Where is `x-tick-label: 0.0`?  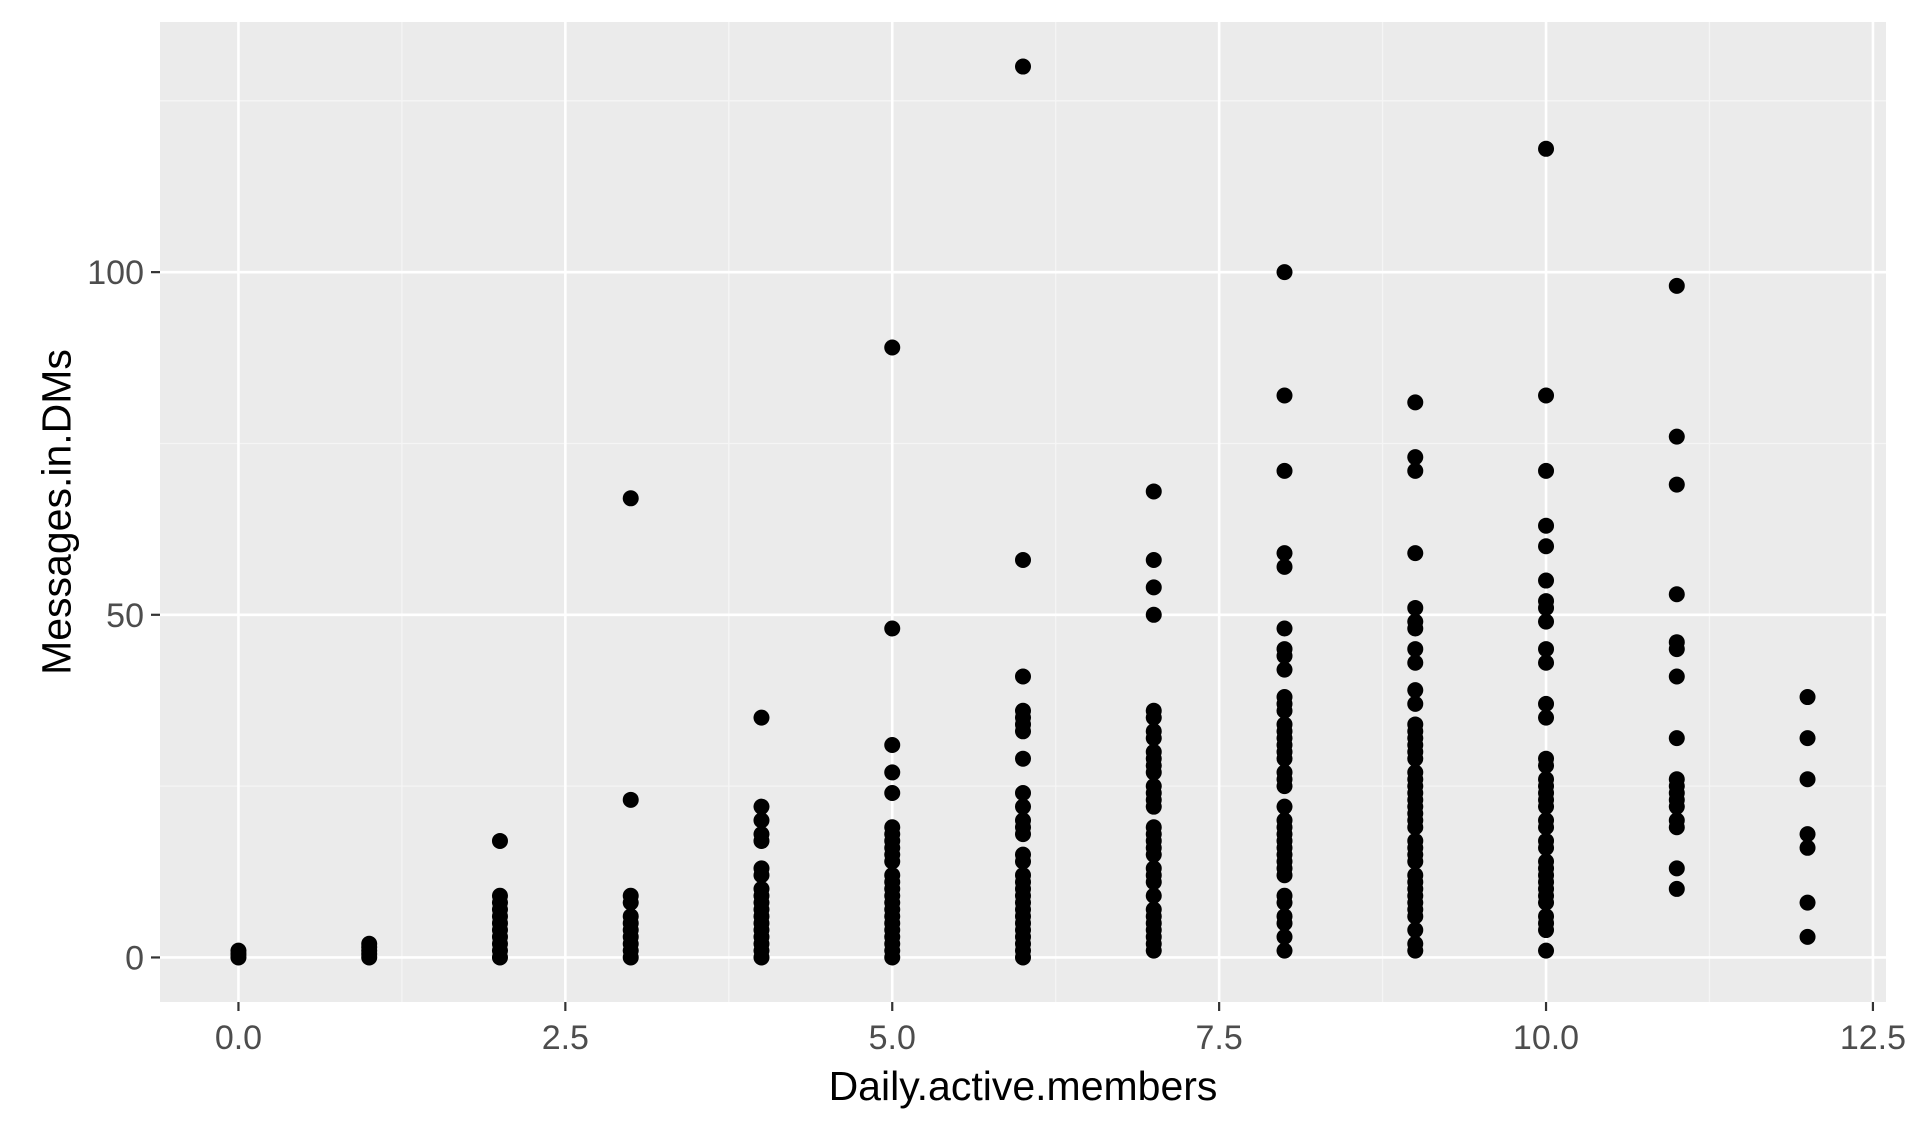
x-tick-label: 0.0 is located at coordinates (238, 1038).